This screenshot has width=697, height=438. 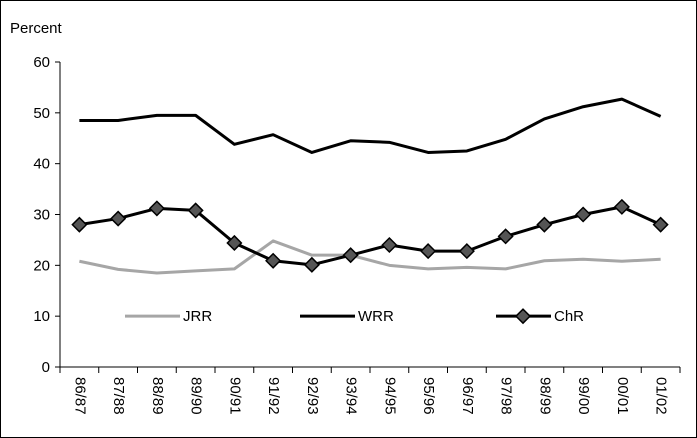 What do you see at coordinates (273, 396) in the screenshot?
I see `x-tick-label: 91/92` at bounding box center [273, 396].